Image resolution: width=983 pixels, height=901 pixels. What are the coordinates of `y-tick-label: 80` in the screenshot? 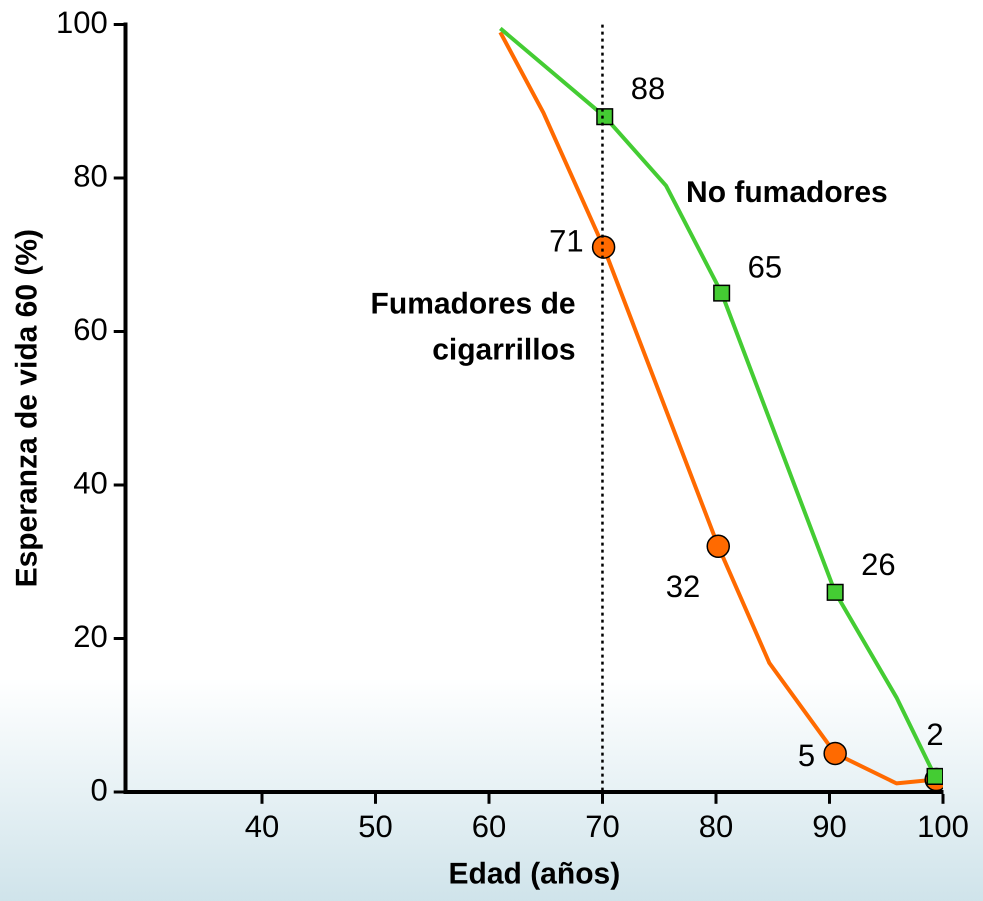 It's located at (90, 176).